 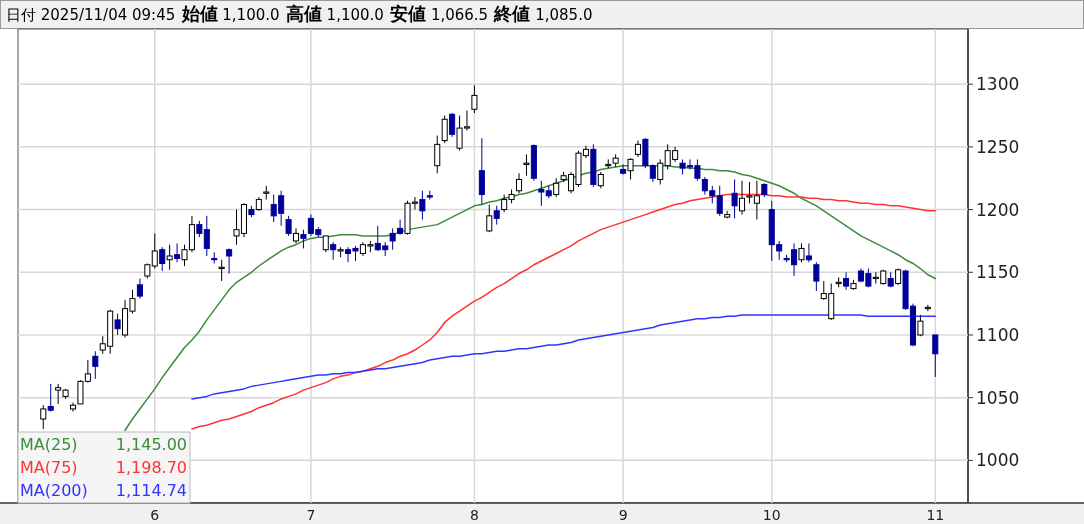 What do you see at coordinates (623, 515) in the screenshot?
I see `x-tick-label: 9` at bounding box center [623, 515].